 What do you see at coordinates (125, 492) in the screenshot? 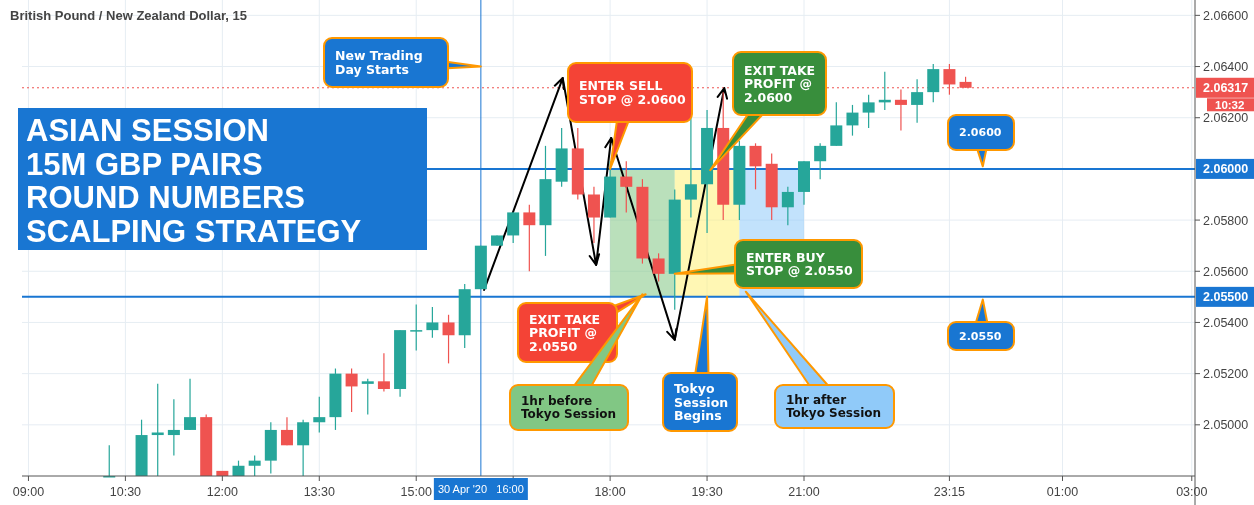
I see `x-tick-label: 10:30` at bounding box center [125, 492].